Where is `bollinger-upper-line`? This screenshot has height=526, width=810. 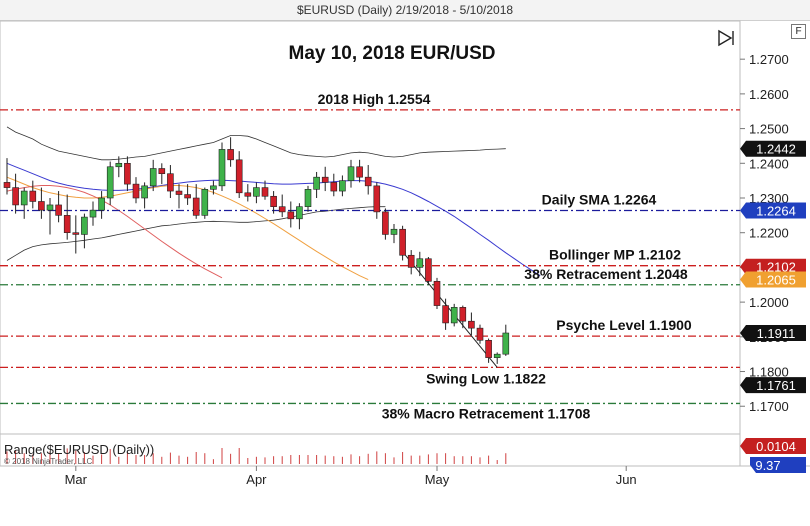 bollinger-upper-line is located at coordinates (256, 143).